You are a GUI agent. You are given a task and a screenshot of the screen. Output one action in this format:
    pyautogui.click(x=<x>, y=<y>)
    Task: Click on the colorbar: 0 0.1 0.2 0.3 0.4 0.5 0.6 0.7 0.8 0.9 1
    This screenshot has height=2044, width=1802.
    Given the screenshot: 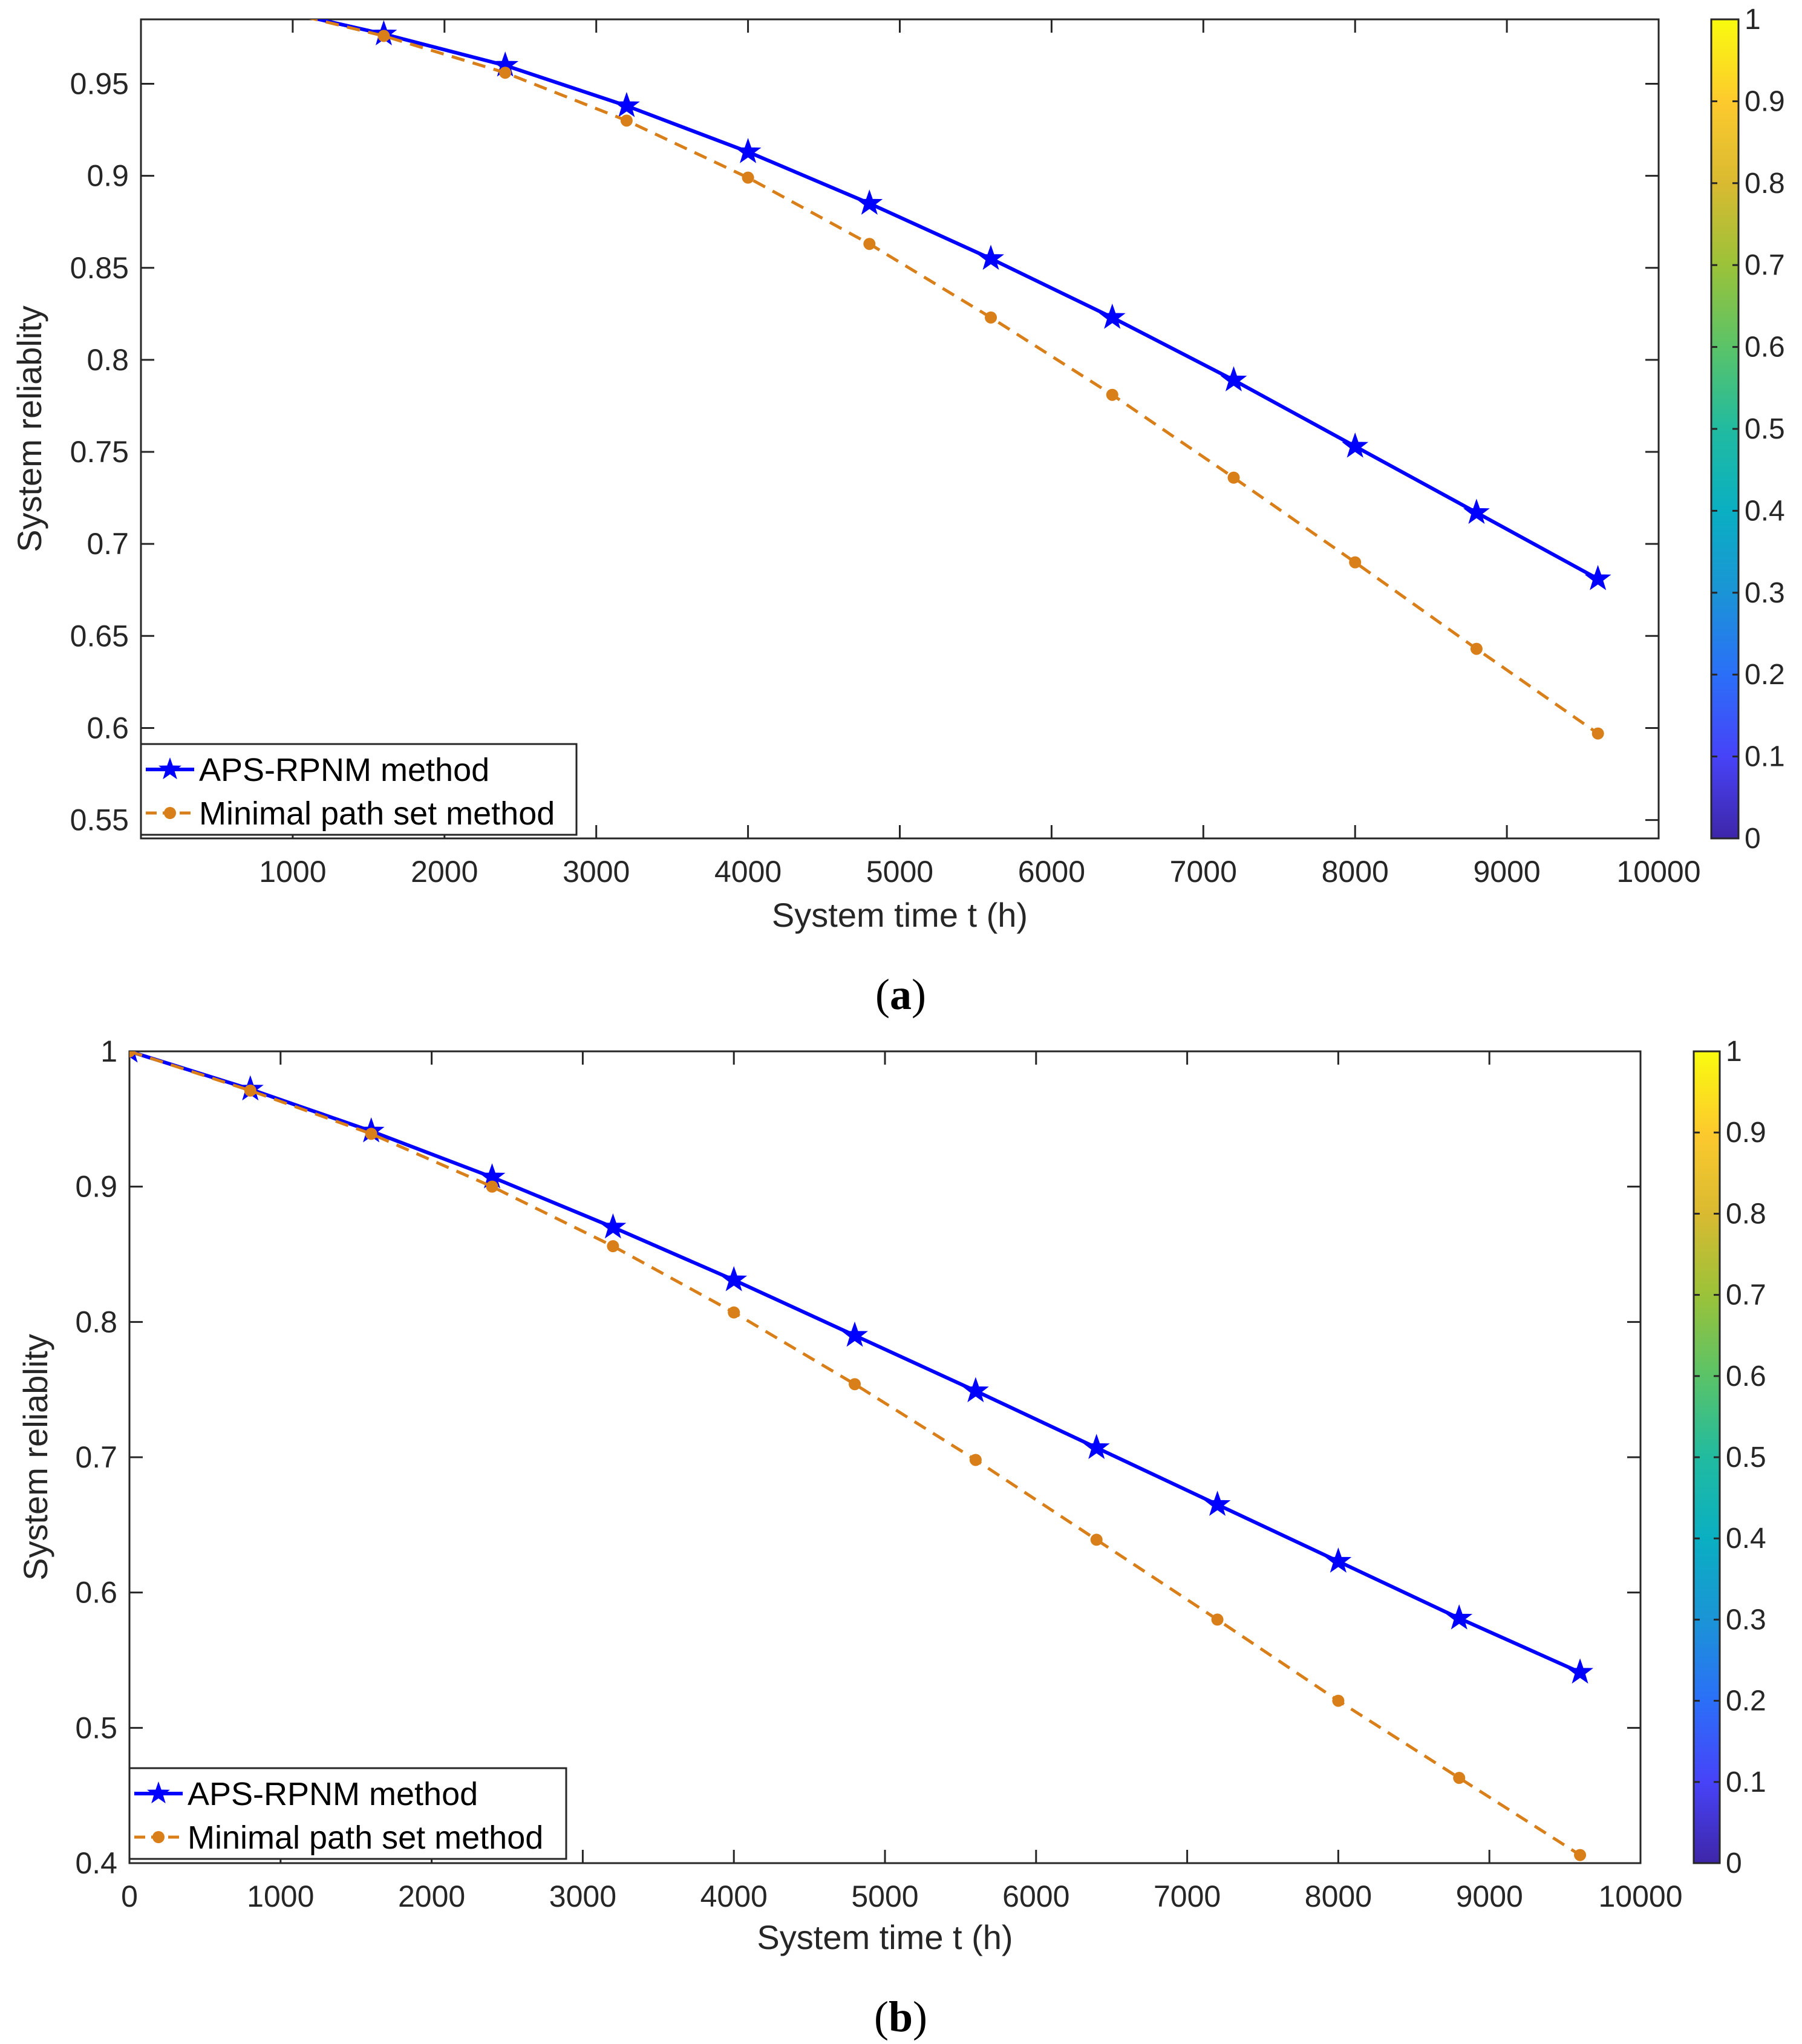 What is the action you would take?
    pyautogui.click(x=1747, y=430)
    